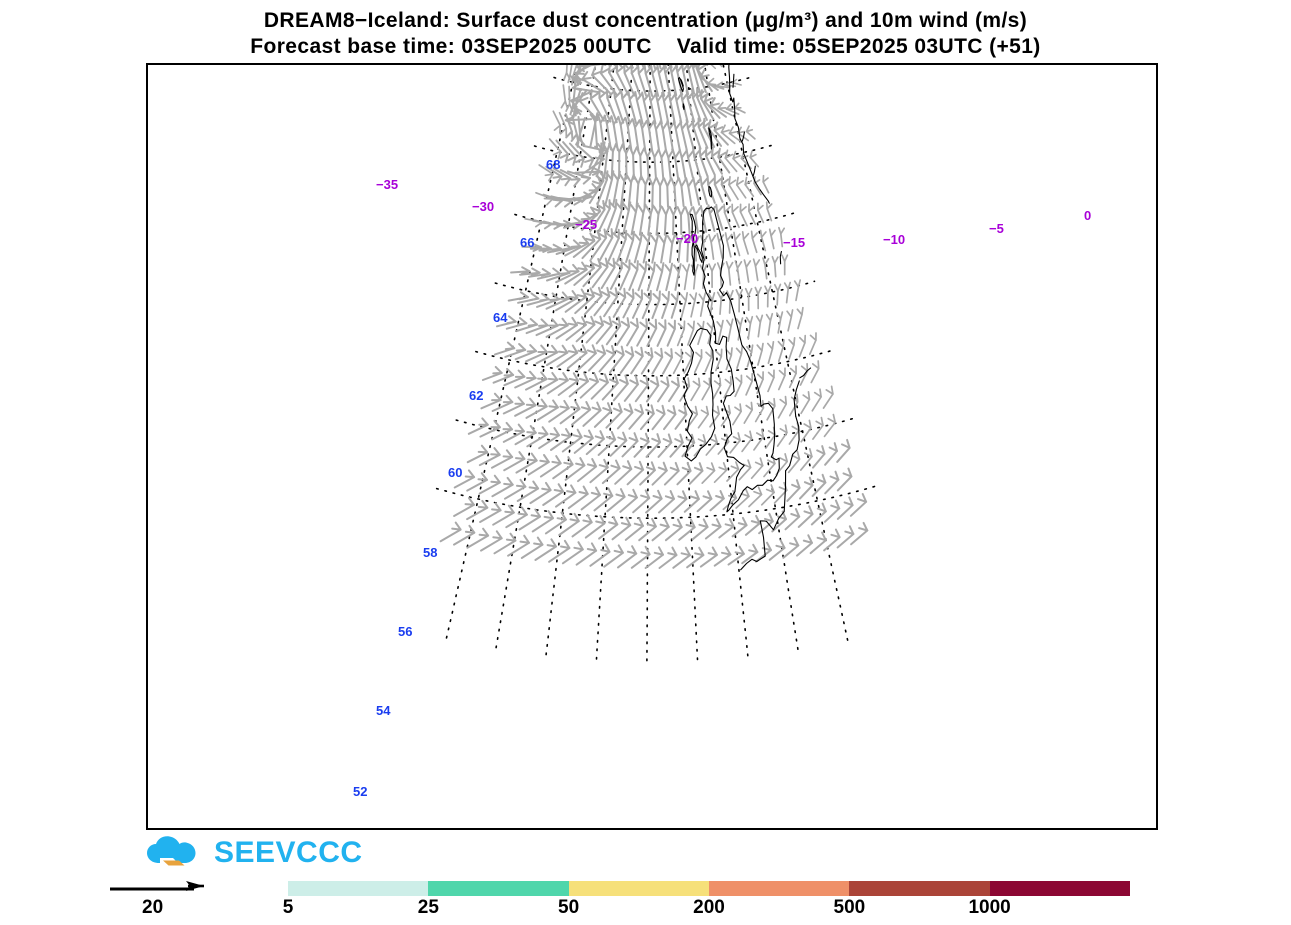 The height and width of the screenshot is (925, 1291). What do you see at coordinates (254, 853) in the screenshot?
I see `seevccc-logo: SEEVCCC` at bounding box center [254, 853].